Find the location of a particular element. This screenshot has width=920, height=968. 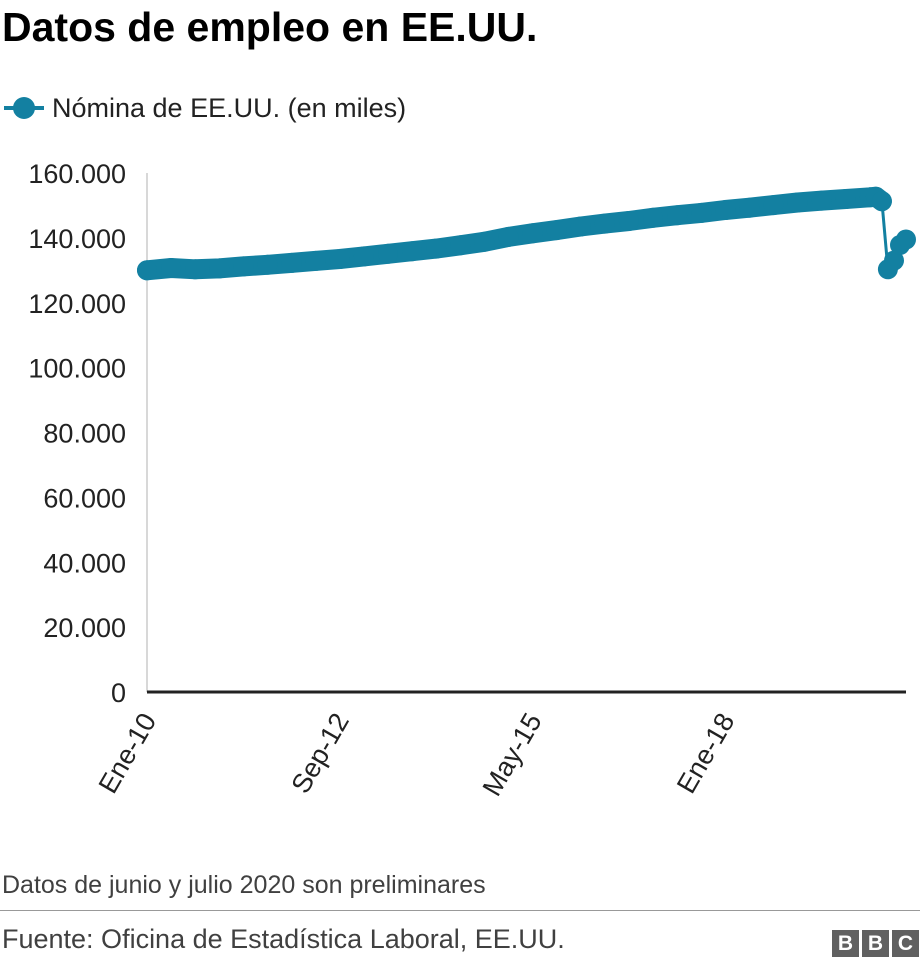

footer-divider is located at coordinates (460, 910).